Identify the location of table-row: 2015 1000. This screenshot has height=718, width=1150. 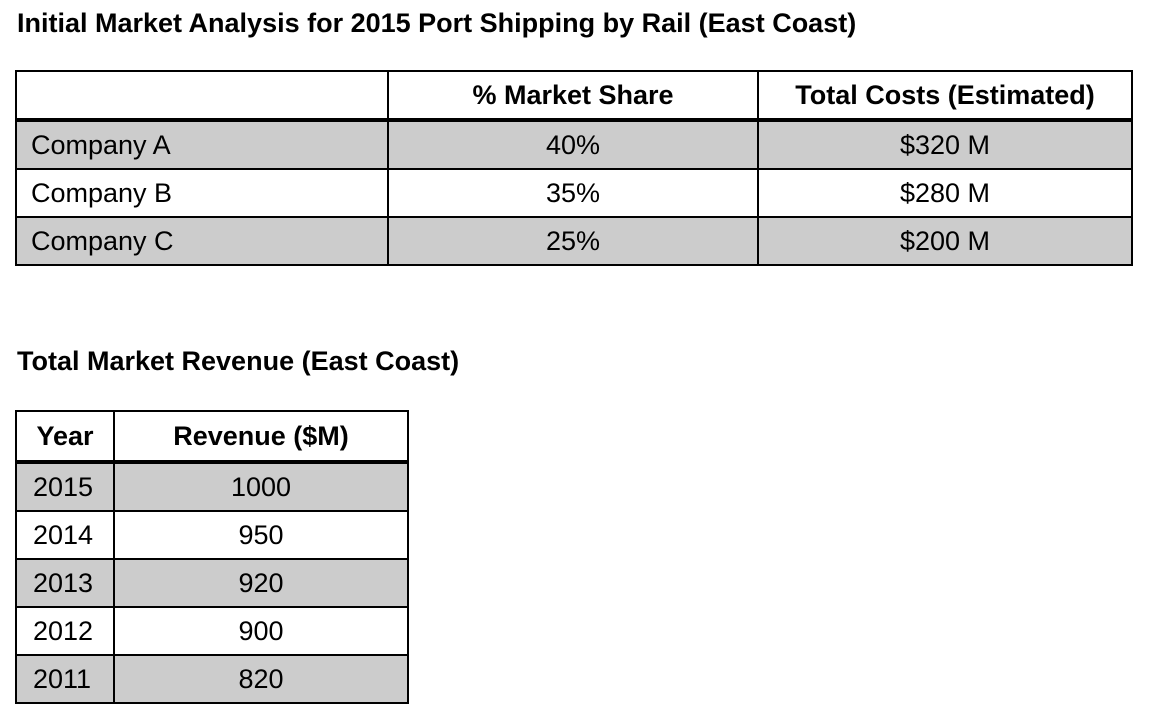
(212, 486).